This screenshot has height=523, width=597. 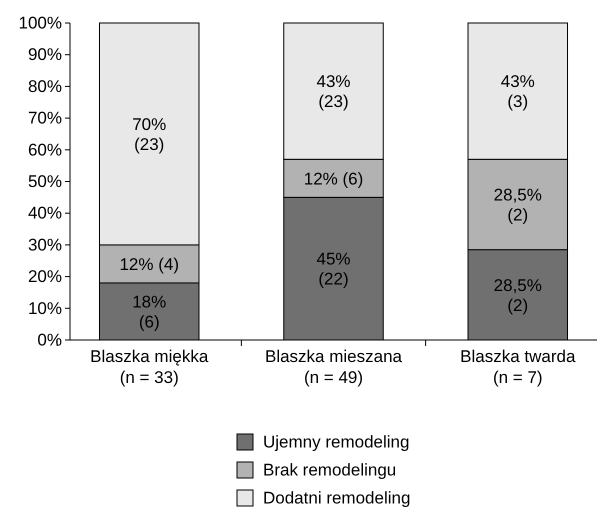 I want to click on legend-label: Brak remodelingu, so click(x=329, y=470).